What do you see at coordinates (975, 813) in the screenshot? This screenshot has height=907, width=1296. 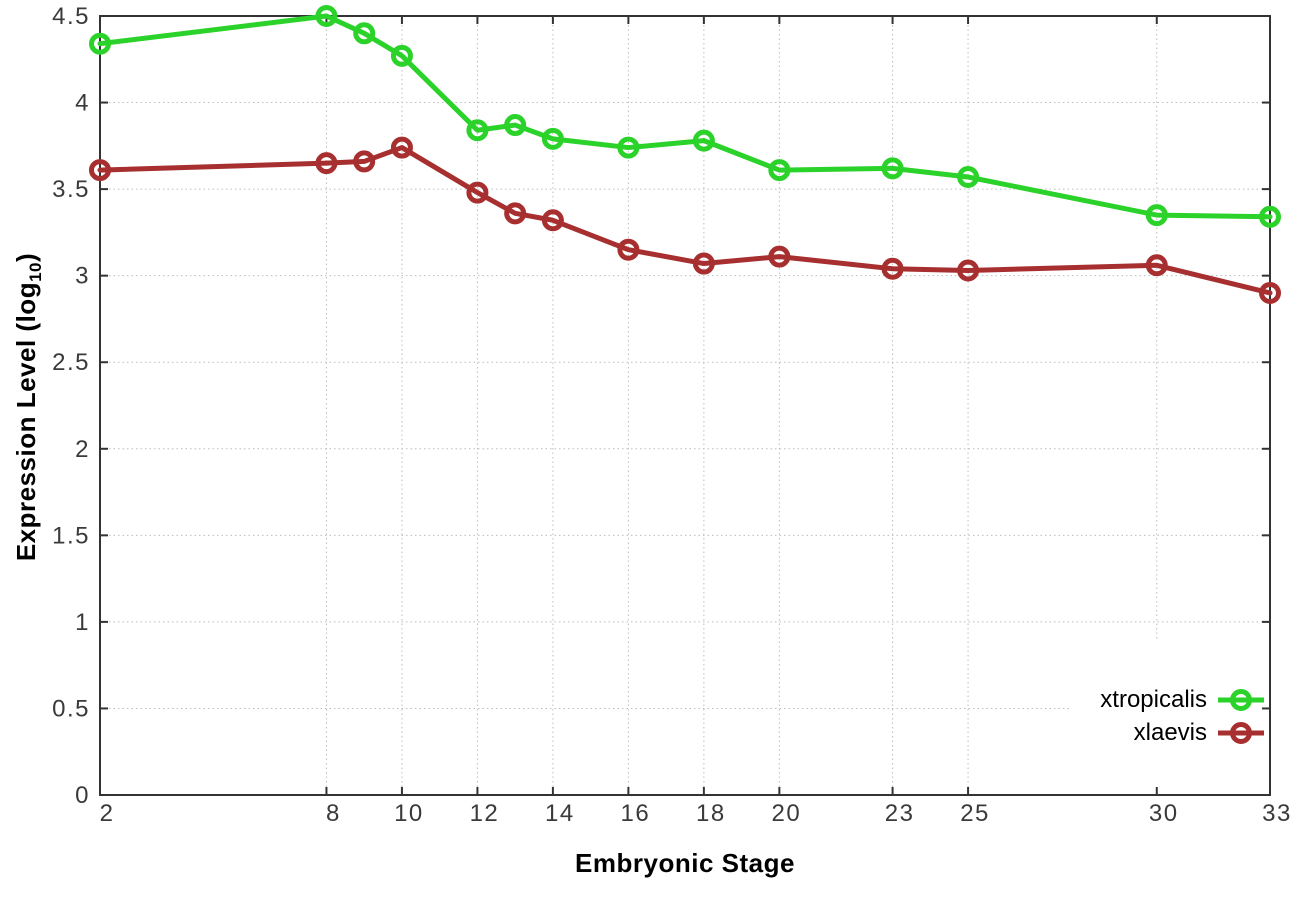 I see `x-tick-label-25: 25` at bounding box center [975, 813].